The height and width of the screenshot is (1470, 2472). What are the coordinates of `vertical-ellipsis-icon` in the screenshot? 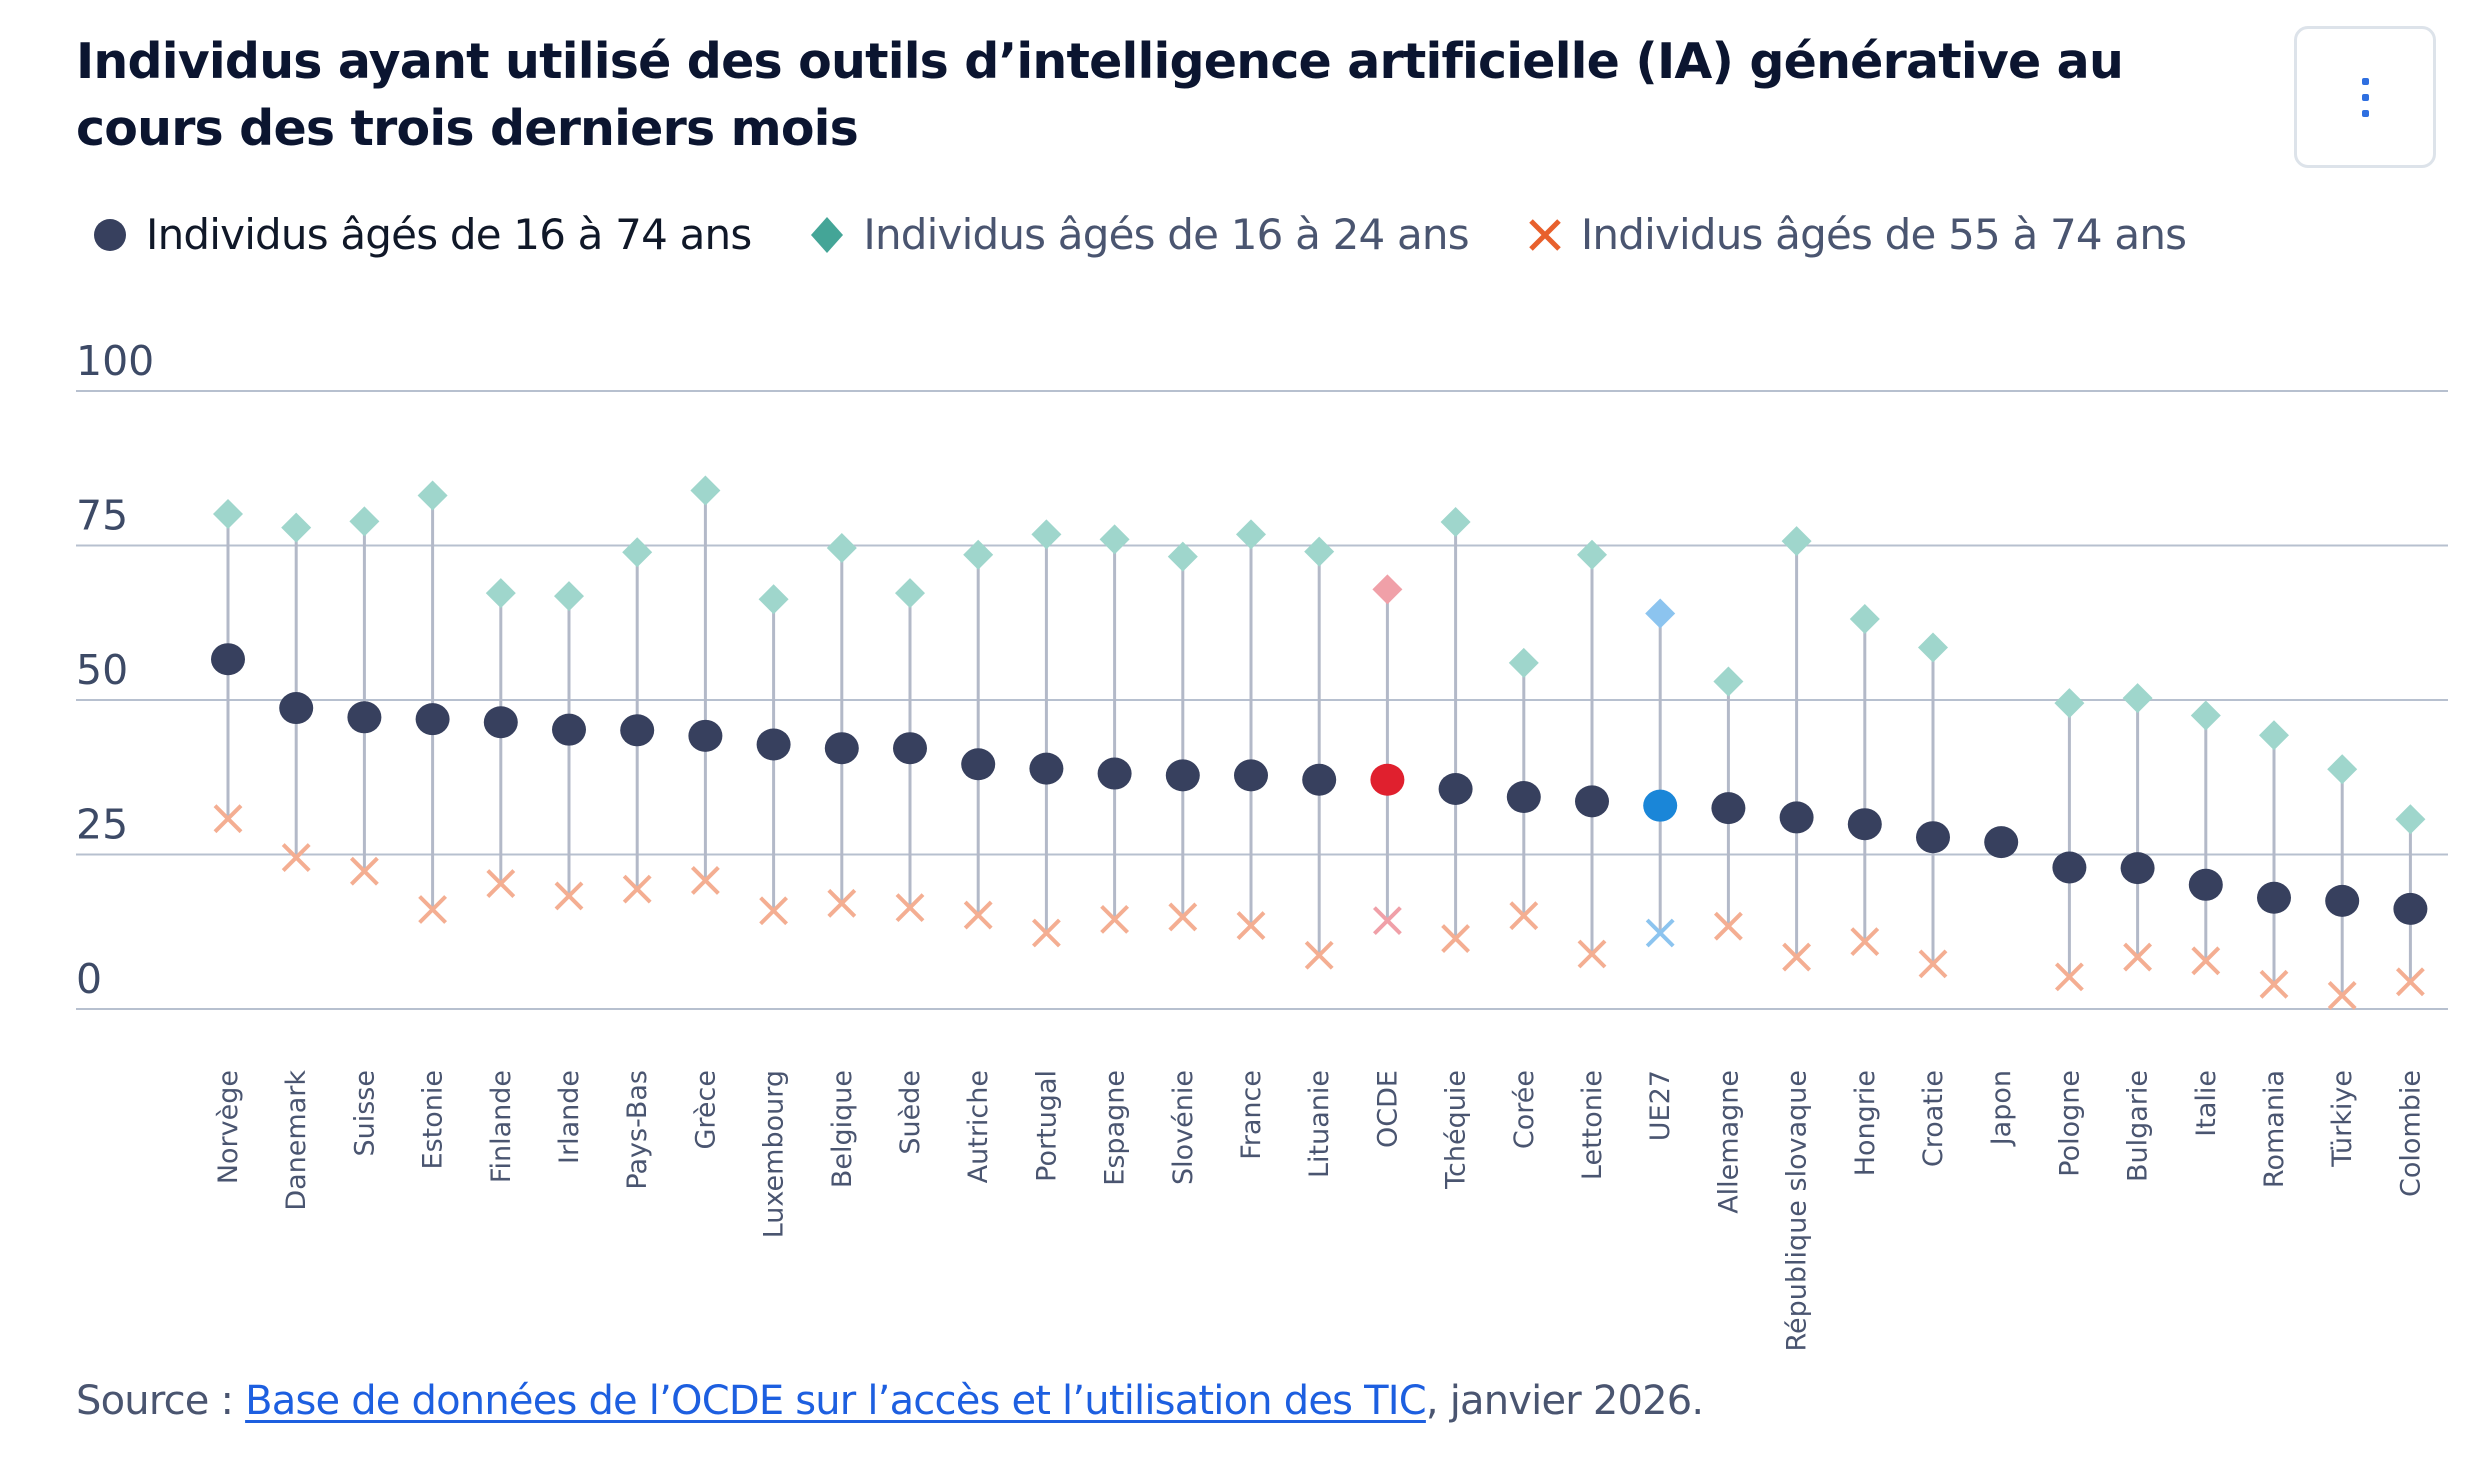 It's located at (2365, 81).